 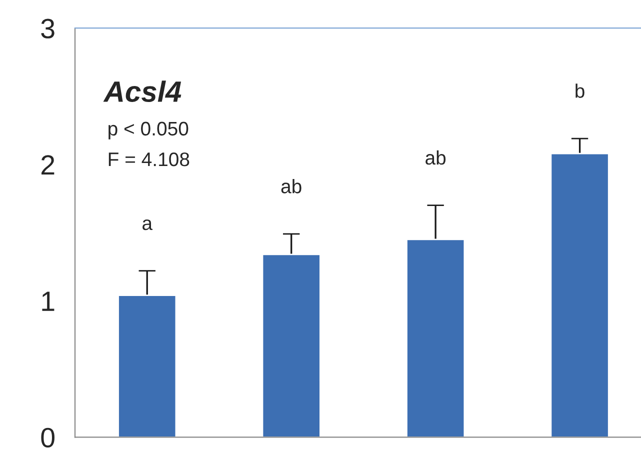 I want to click on annotation: F = 4.108, so click(x=149, y=159).